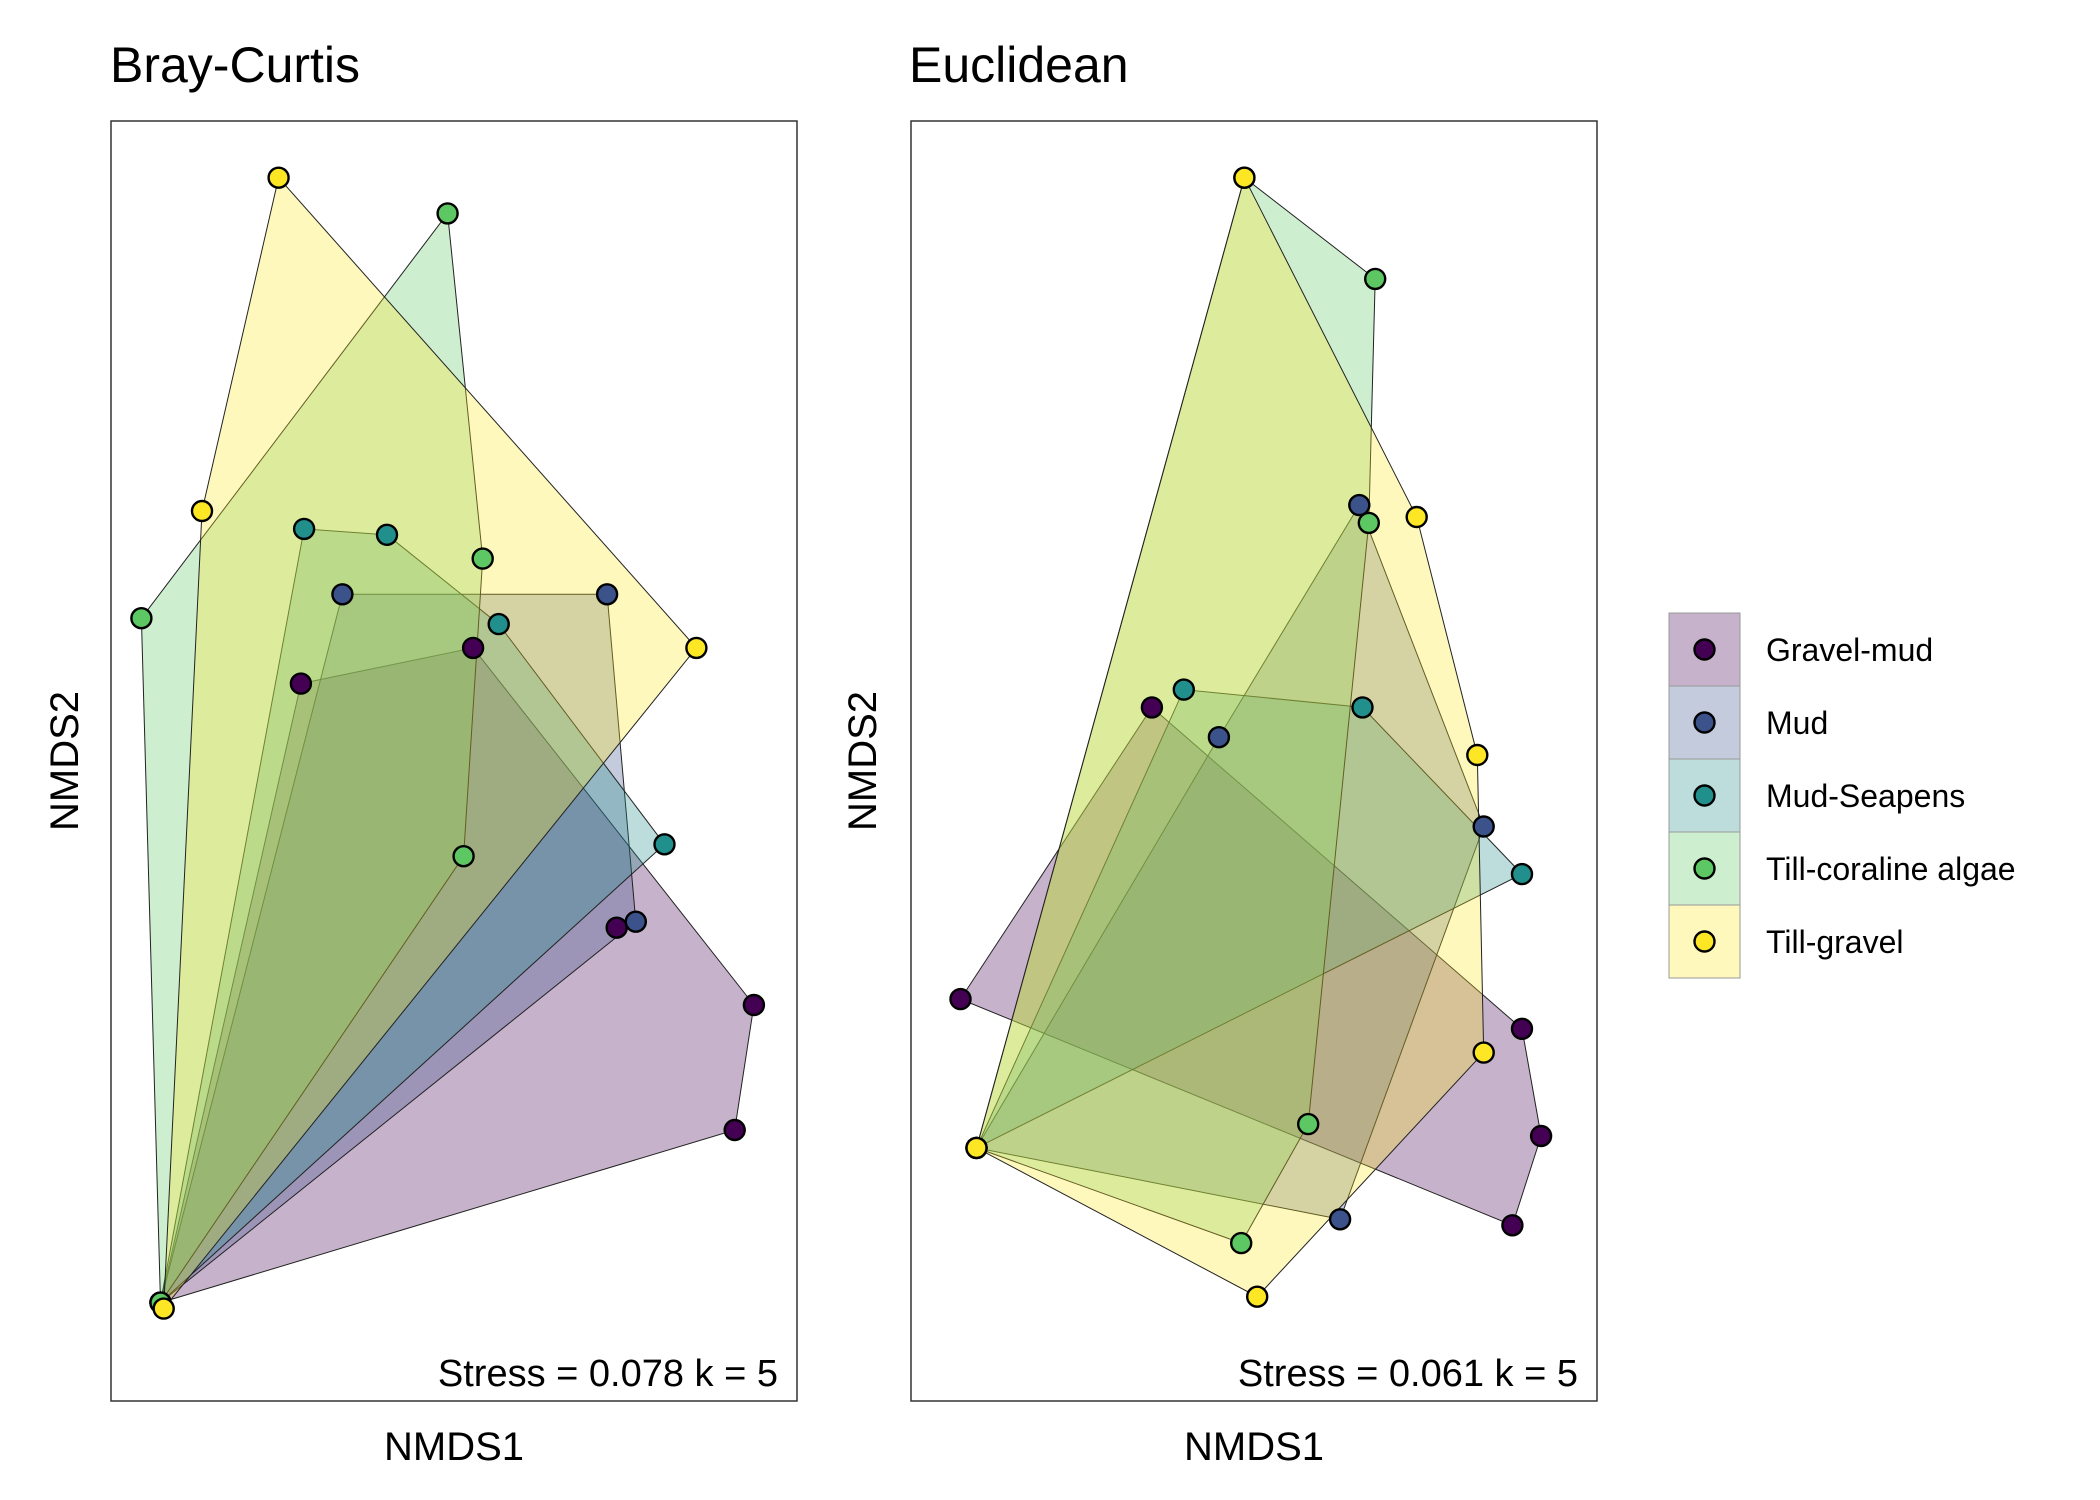  What do you see at coordinates (1408, 1374) in the screenshot?
I see `stress-annotation: Stress = 0.061 k = 5` at bounding box center [1408, 1374].